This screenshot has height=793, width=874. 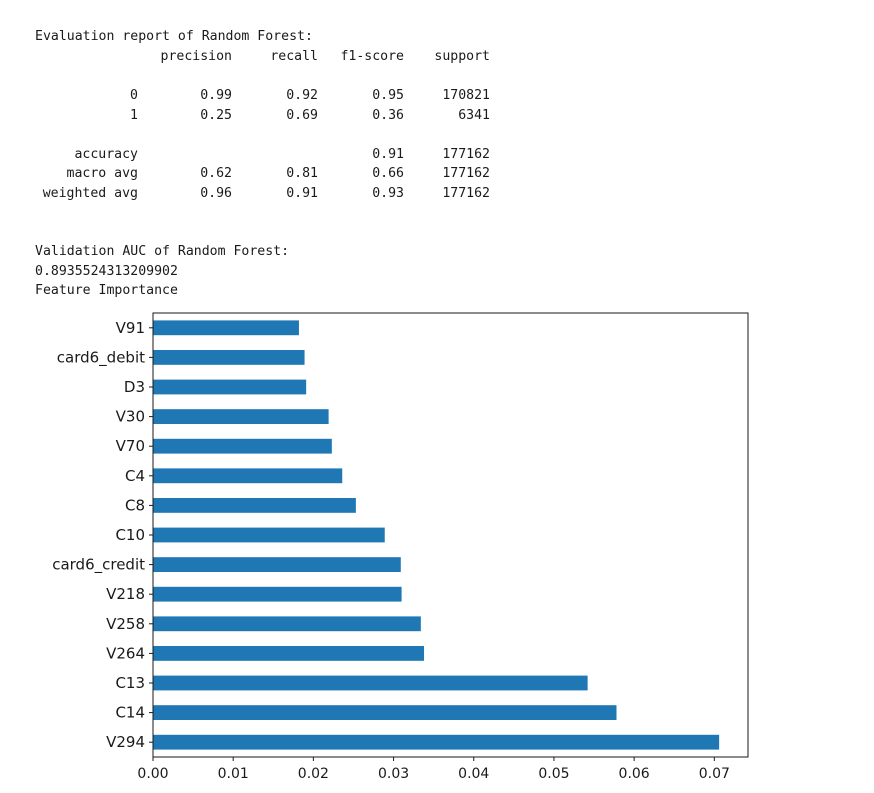 What do you see at coordinates (302, 173) in the screenshot?
I see `report-cell: 0.81` at bounding box center [302, 173].